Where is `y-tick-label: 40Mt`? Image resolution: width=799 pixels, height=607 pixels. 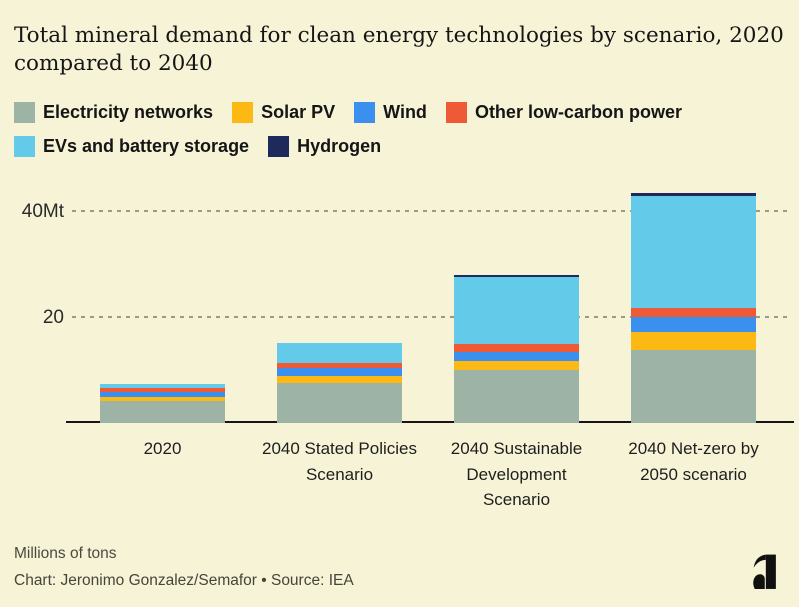
y-tick-label: 40Mt is located at coordinates (42, 211).